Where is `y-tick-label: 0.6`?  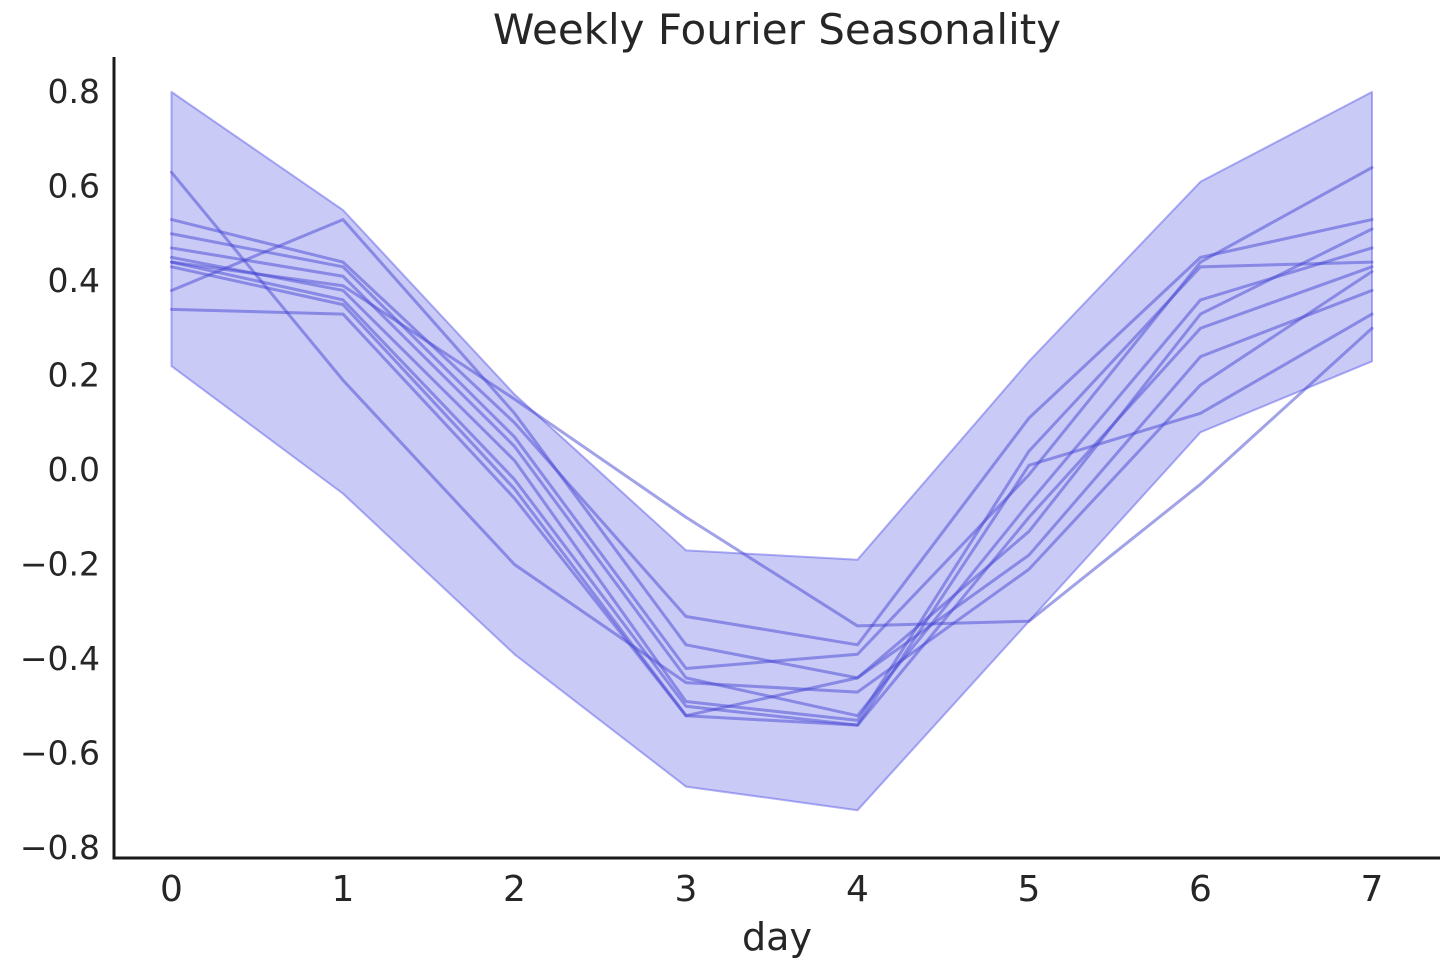
y-tick-label: 0.6 is located at coordinates (74, 186).